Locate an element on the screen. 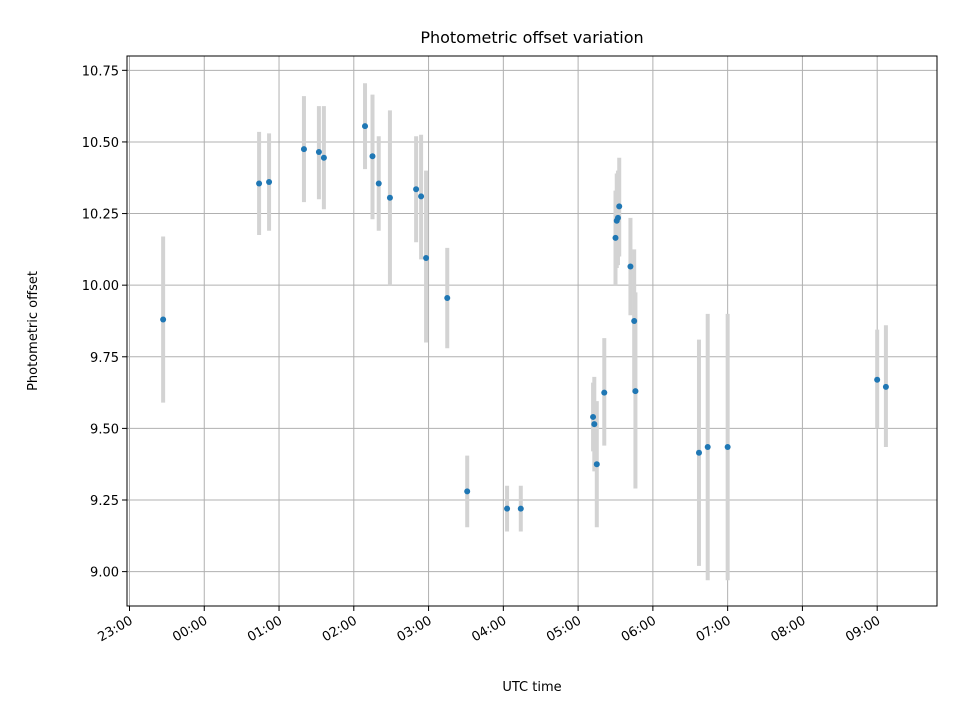 The image size is (960, 720). y-tick-label: 10.50 is located at coordinates (100, 143).